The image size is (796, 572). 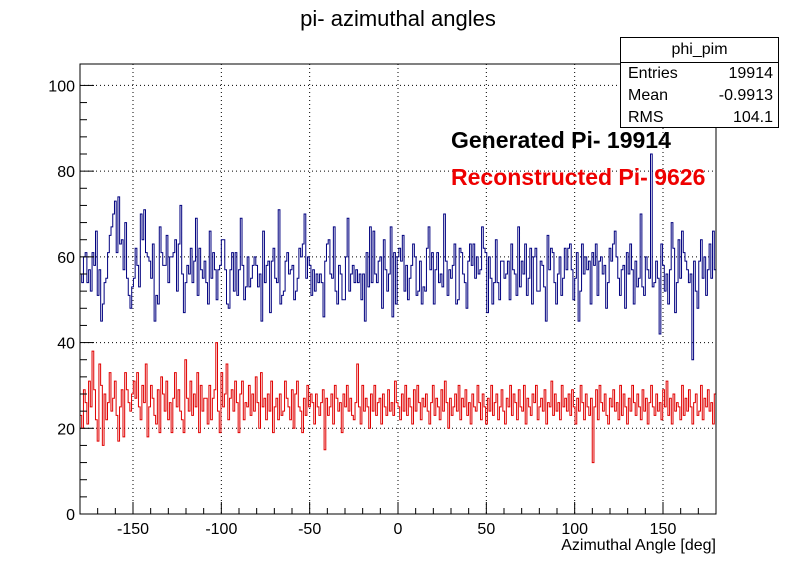 I want to click on x-tick-label: 150, so click(x=663, y=529).